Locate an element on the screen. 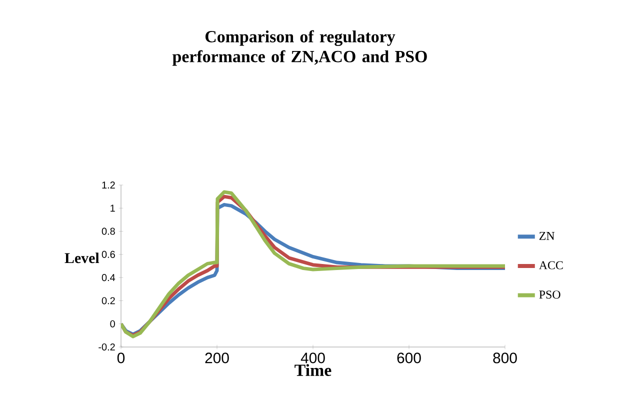 This screenshot has height=408, width=621. x-tick-label: 400 is located at coordinates (312, 358).